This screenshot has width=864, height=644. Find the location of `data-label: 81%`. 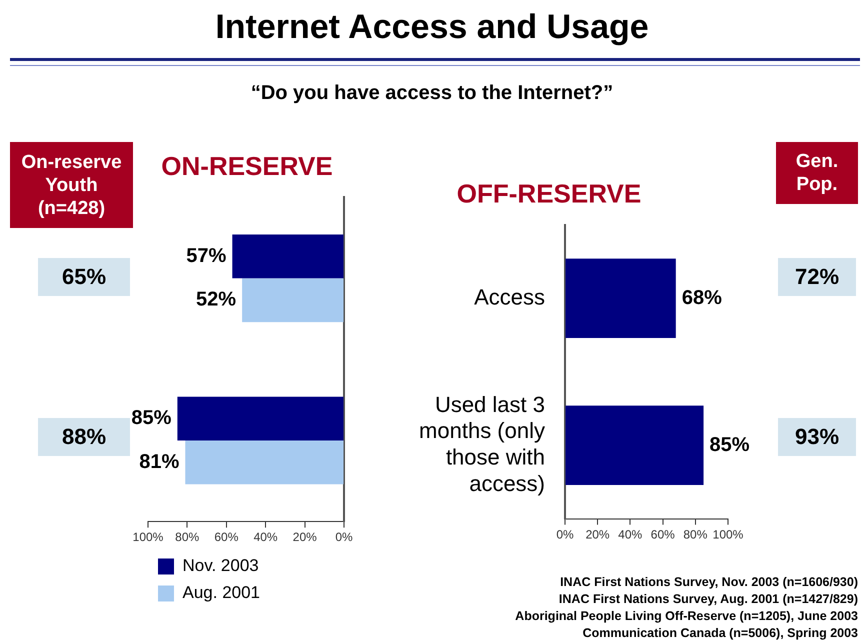

data-label: 81% is located at coordinates (159, 461).